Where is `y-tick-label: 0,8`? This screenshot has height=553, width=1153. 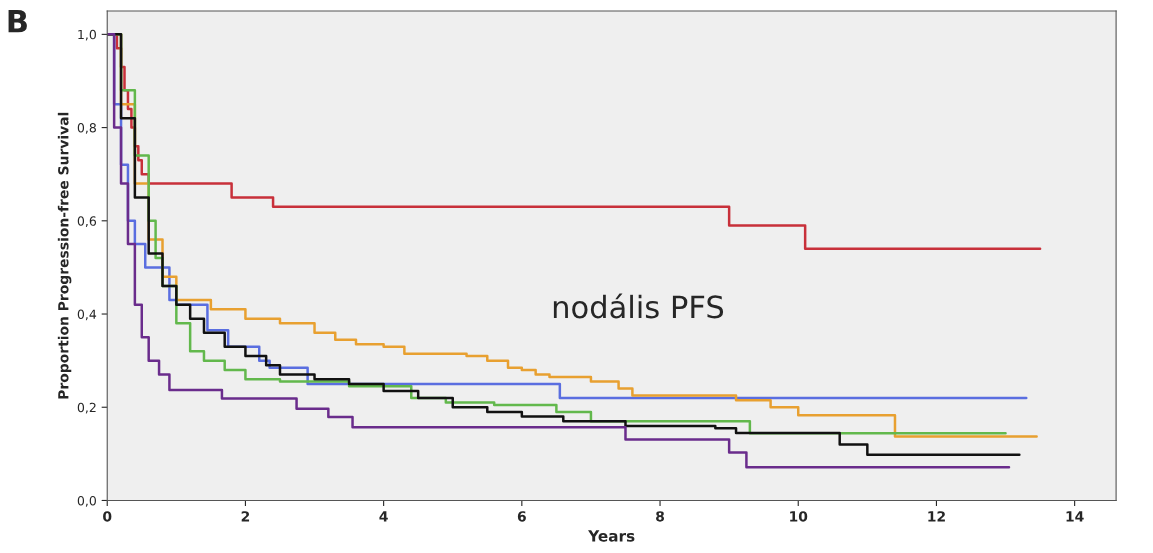 y-tick-label: 0,8 is located at coordinates (86, 128).